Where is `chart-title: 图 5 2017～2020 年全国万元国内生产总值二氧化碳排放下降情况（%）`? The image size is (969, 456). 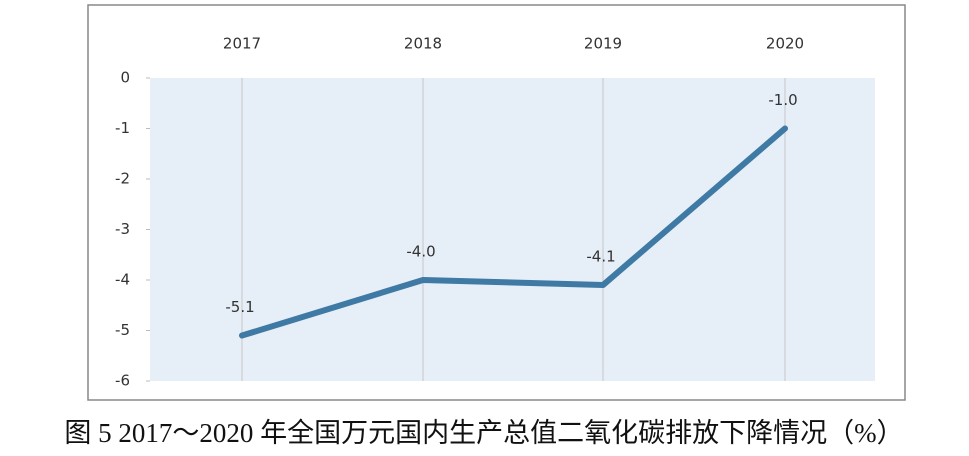 chart-title: 图 5 2017～2020 年全国万元国内生产总值二氧化碳排放下降情况（%） is located at coordinates (483, 433).